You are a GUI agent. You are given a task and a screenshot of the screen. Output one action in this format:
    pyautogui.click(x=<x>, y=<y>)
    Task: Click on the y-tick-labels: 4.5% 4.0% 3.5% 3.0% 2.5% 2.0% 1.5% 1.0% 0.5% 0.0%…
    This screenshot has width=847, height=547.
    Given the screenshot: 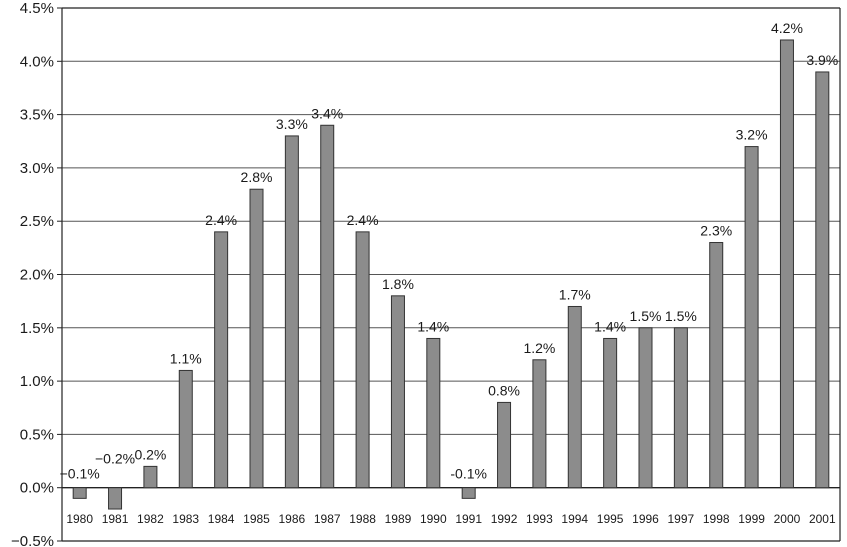 What is the action you would take?
    pyautogui.click(x=32, y=273)
    